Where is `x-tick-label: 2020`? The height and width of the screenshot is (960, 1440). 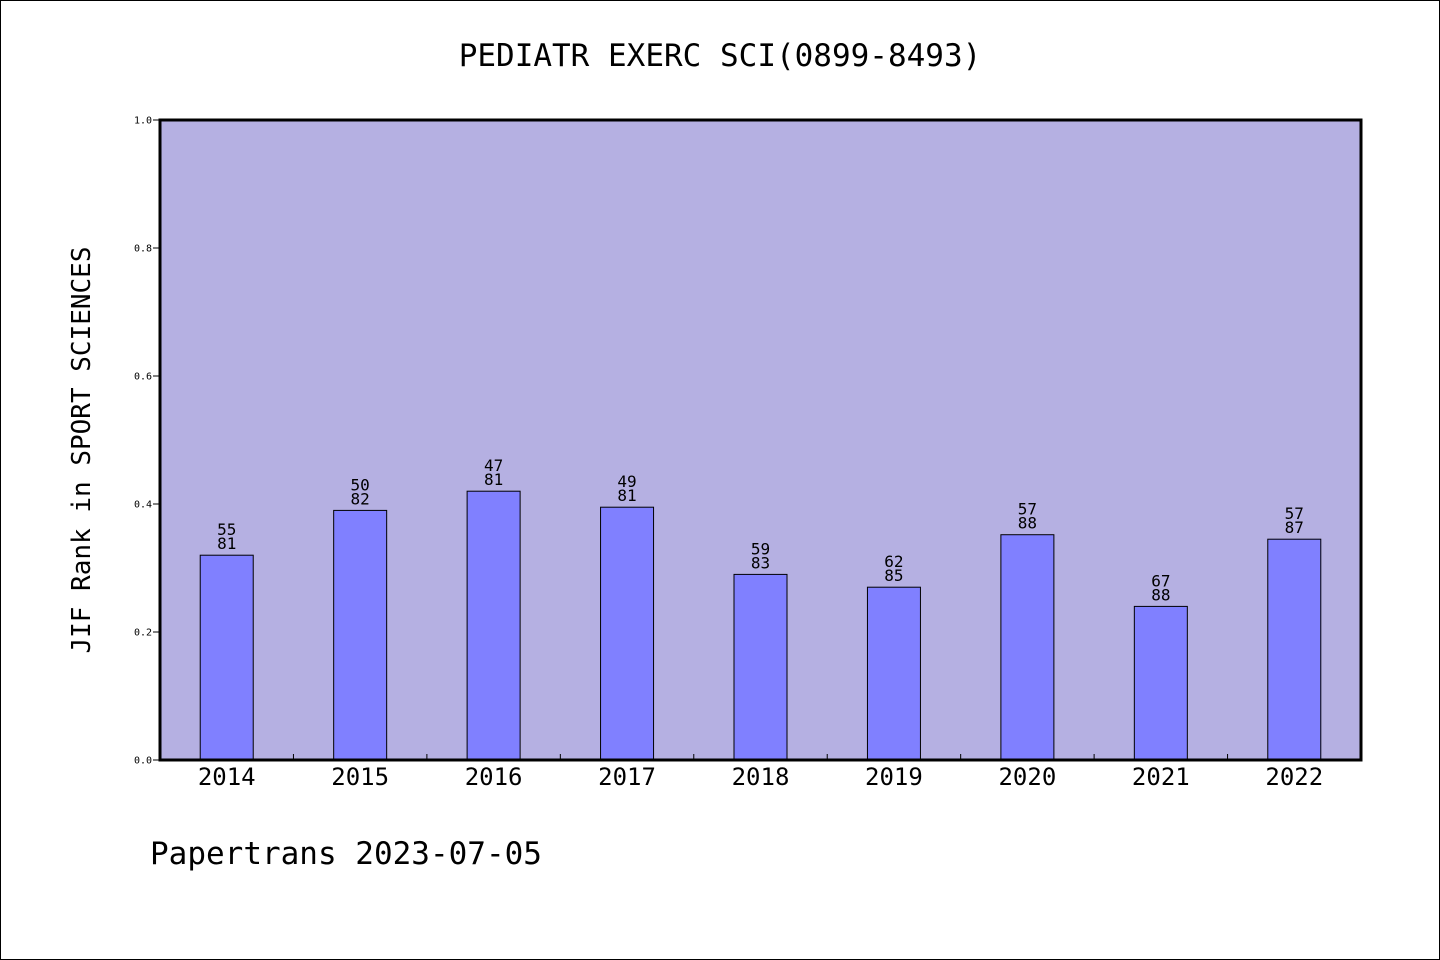 x-tick-label: 2020 is located at coordinates (1027, 777).